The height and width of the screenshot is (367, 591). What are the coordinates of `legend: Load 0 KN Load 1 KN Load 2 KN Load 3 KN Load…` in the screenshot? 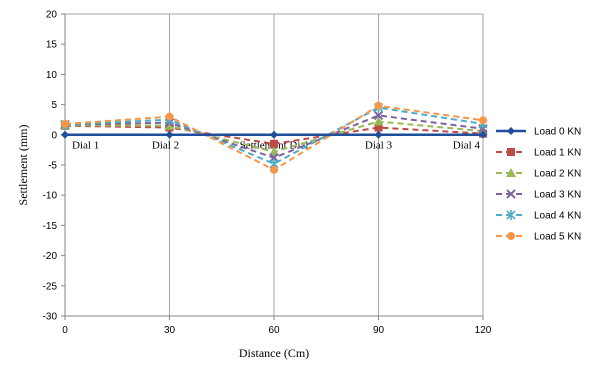 It's located at (538, 185).